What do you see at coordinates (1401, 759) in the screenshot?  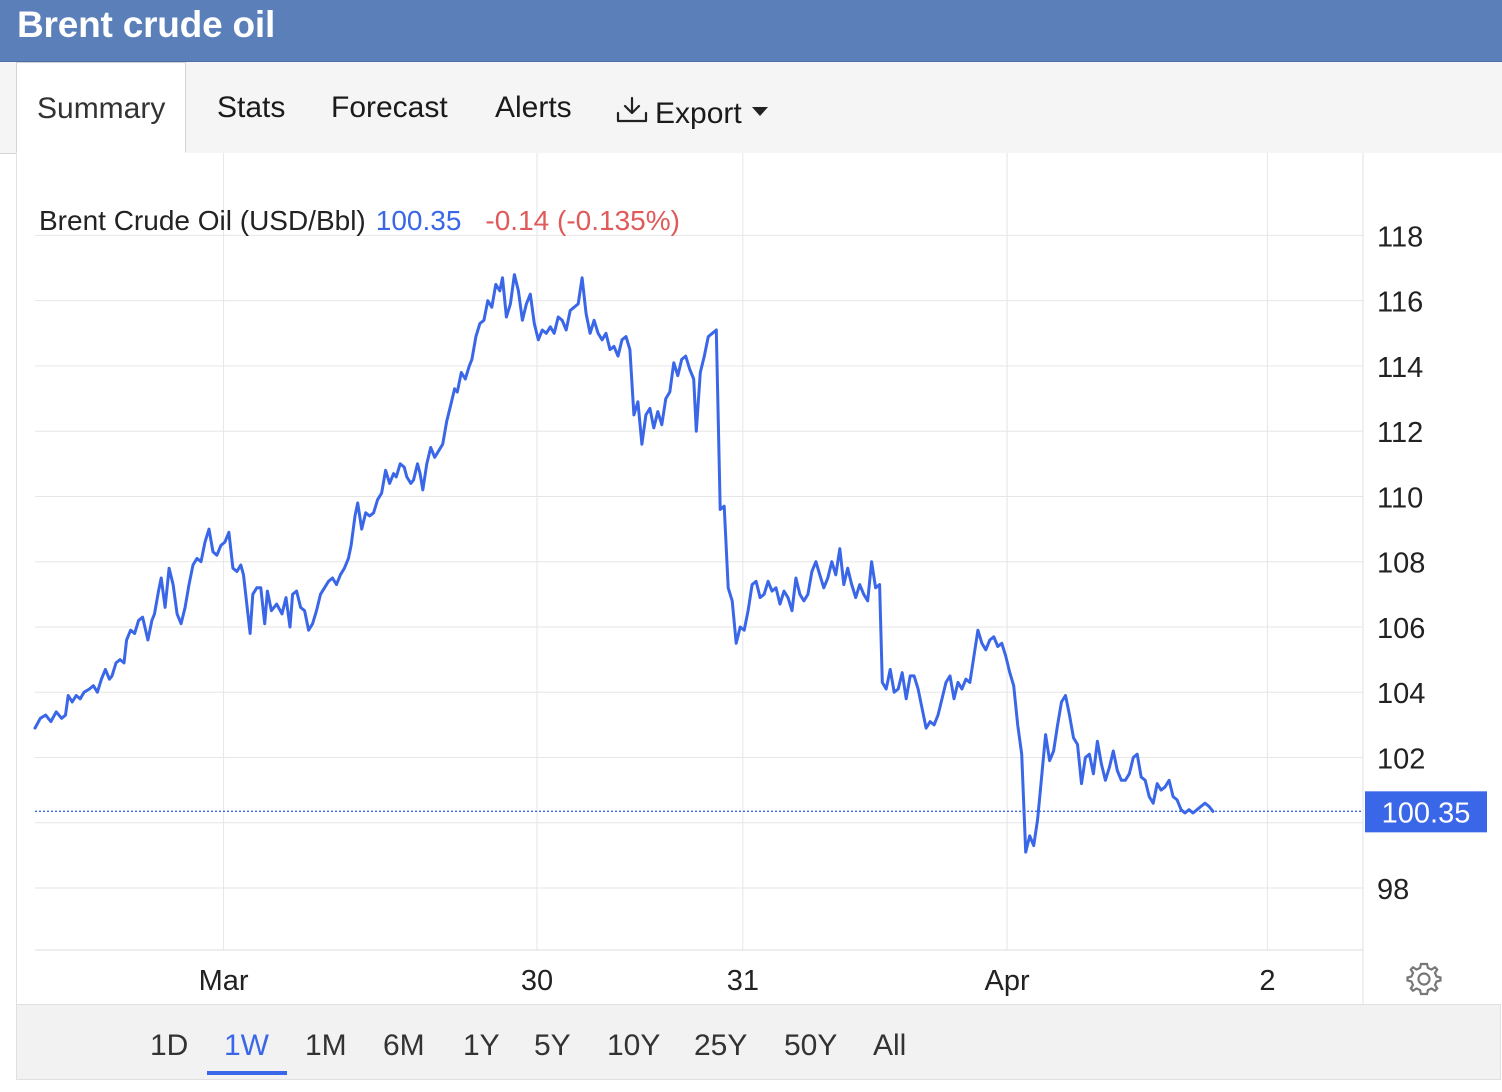 I see `y-tick-label: 102` at bounding box center [1401, 759].